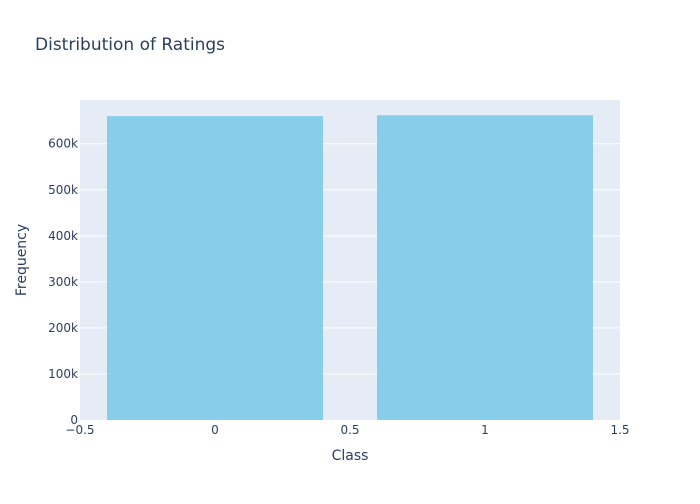 The height and width of the screenshot is (504, 700). What do you see at coordinates (74, 420) in the screenshot?
I see `y-tick-label: 0` at bounding box center [74, 420].